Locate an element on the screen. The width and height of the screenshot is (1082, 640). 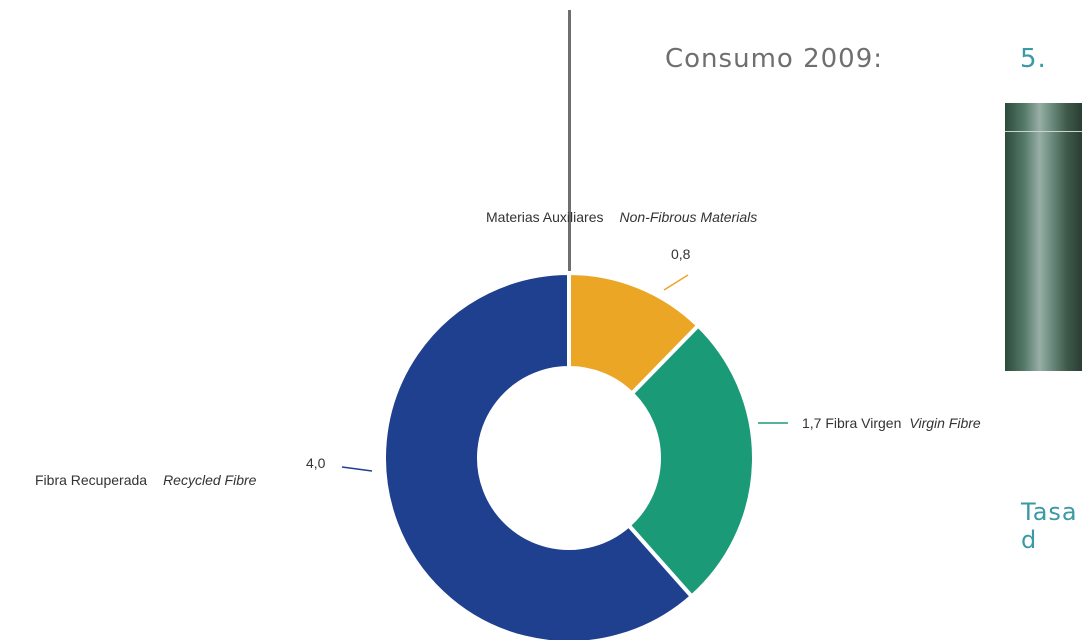
label-recuperada-es: Fibra Recuperada is located at coordinates (91, 480).